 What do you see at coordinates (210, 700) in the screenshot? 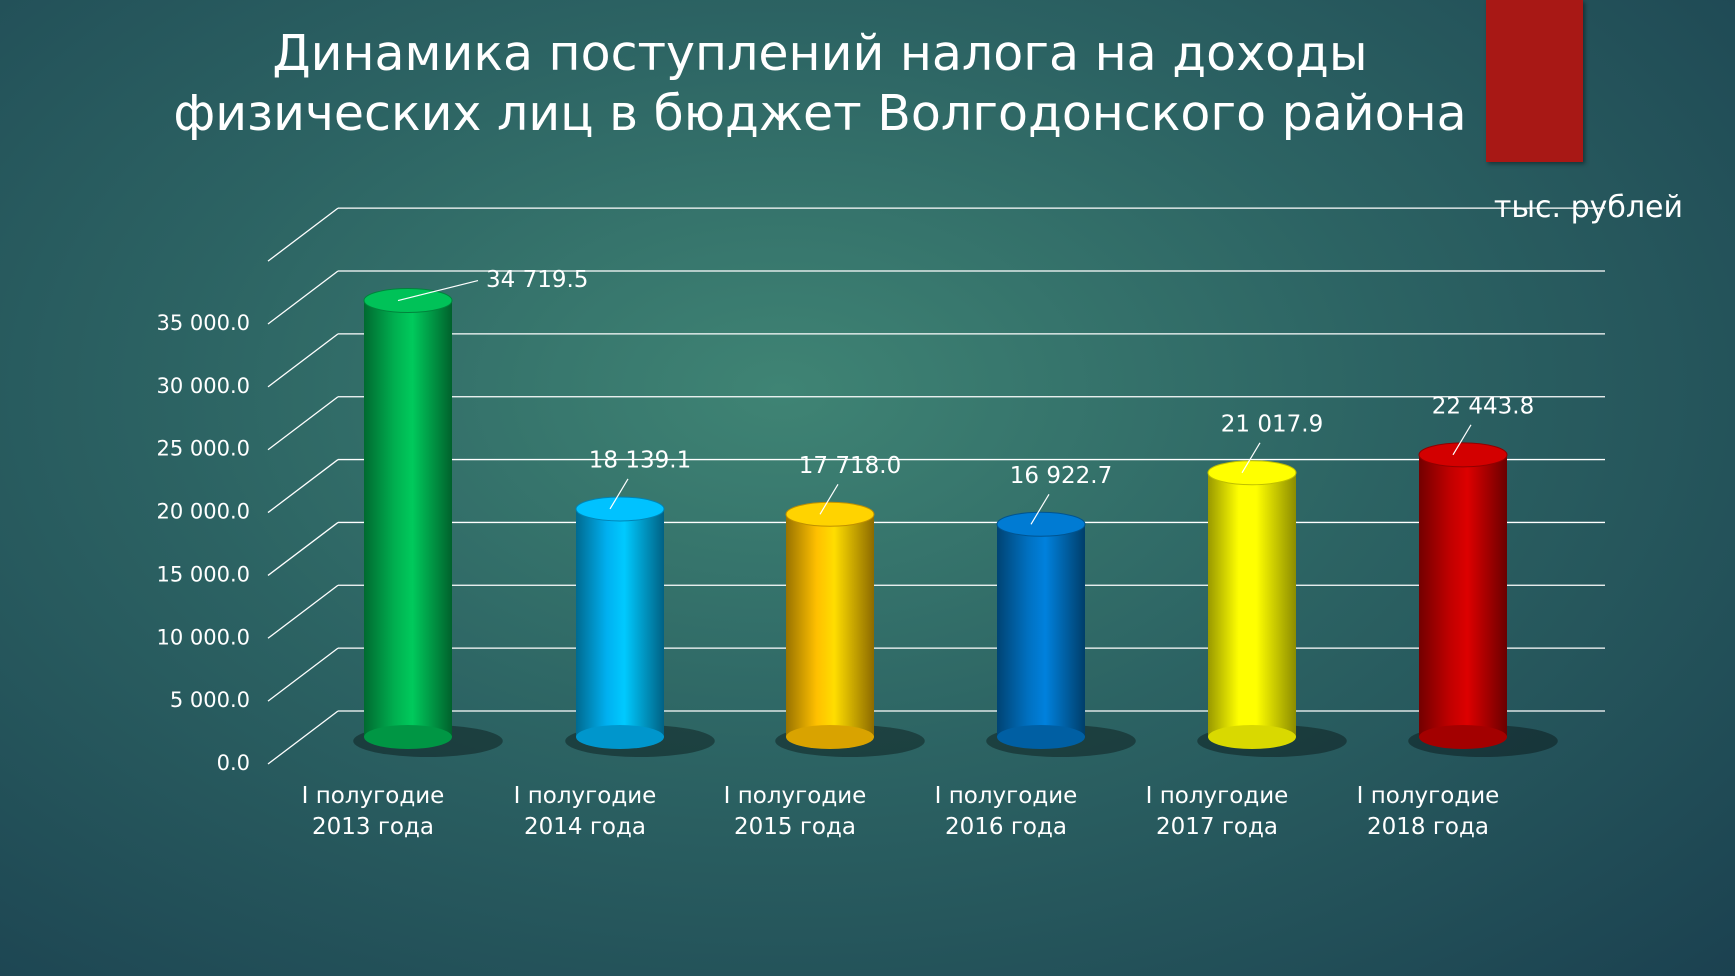
I see `y-tick-label: 5 000.0` at bounding box center [210, 700].